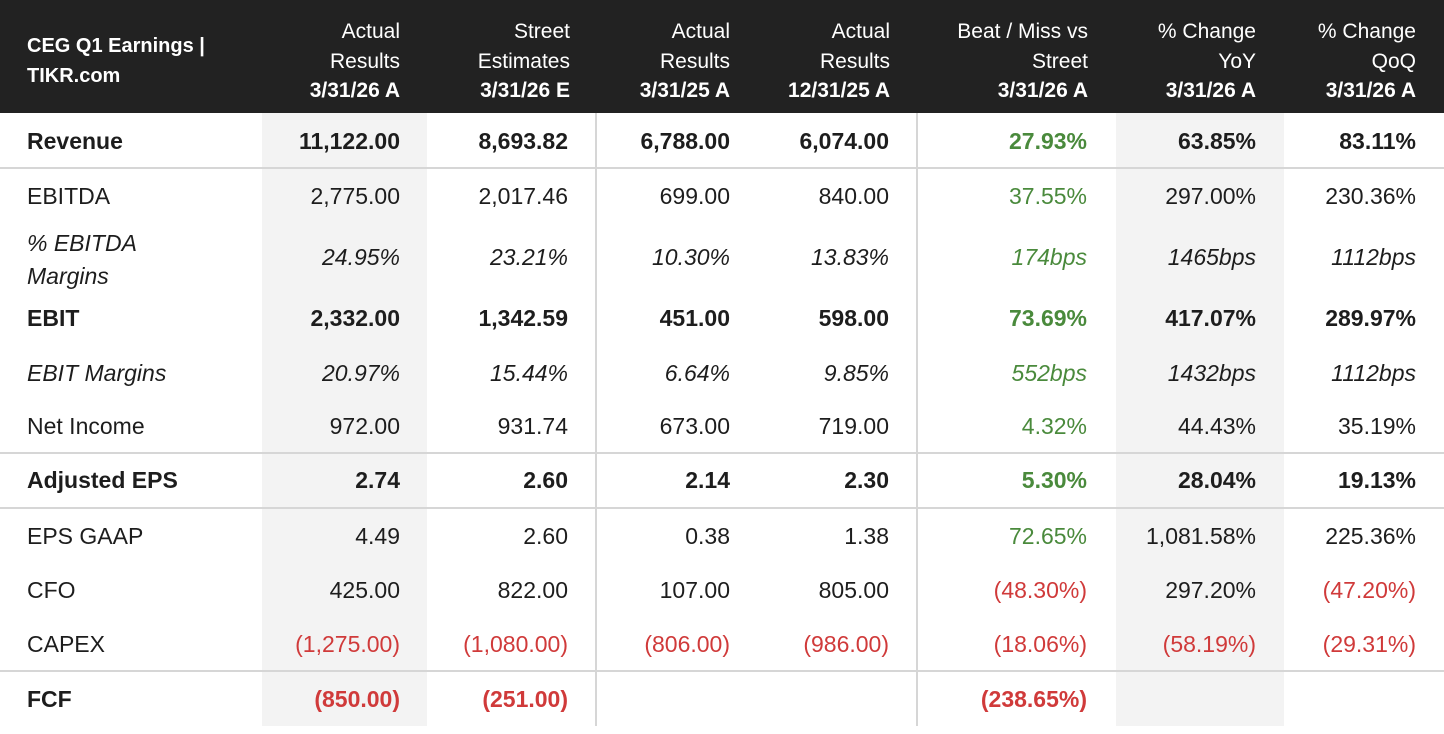 This screenshot has height=734, width=1444. Describe the element at coordinates (1049, 373) in the screenshot. I see `table-cell: 552bps` at that location.